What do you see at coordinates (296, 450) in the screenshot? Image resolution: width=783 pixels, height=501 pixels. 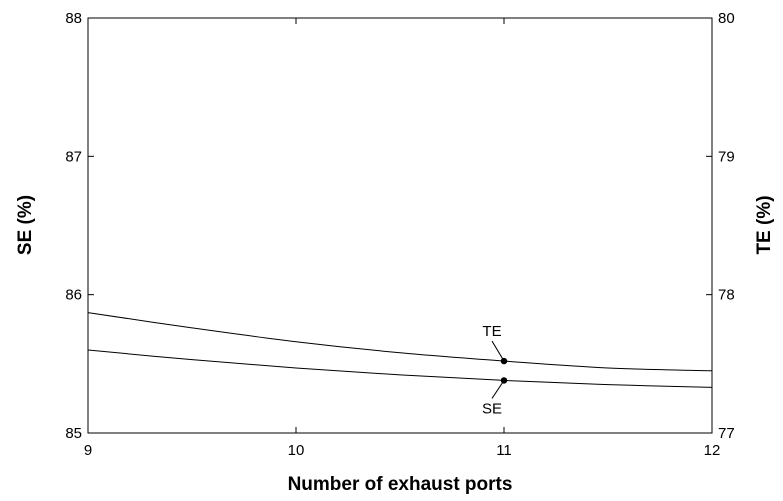 I see `x-tick-label: 10` at bounding box center [296, 450].